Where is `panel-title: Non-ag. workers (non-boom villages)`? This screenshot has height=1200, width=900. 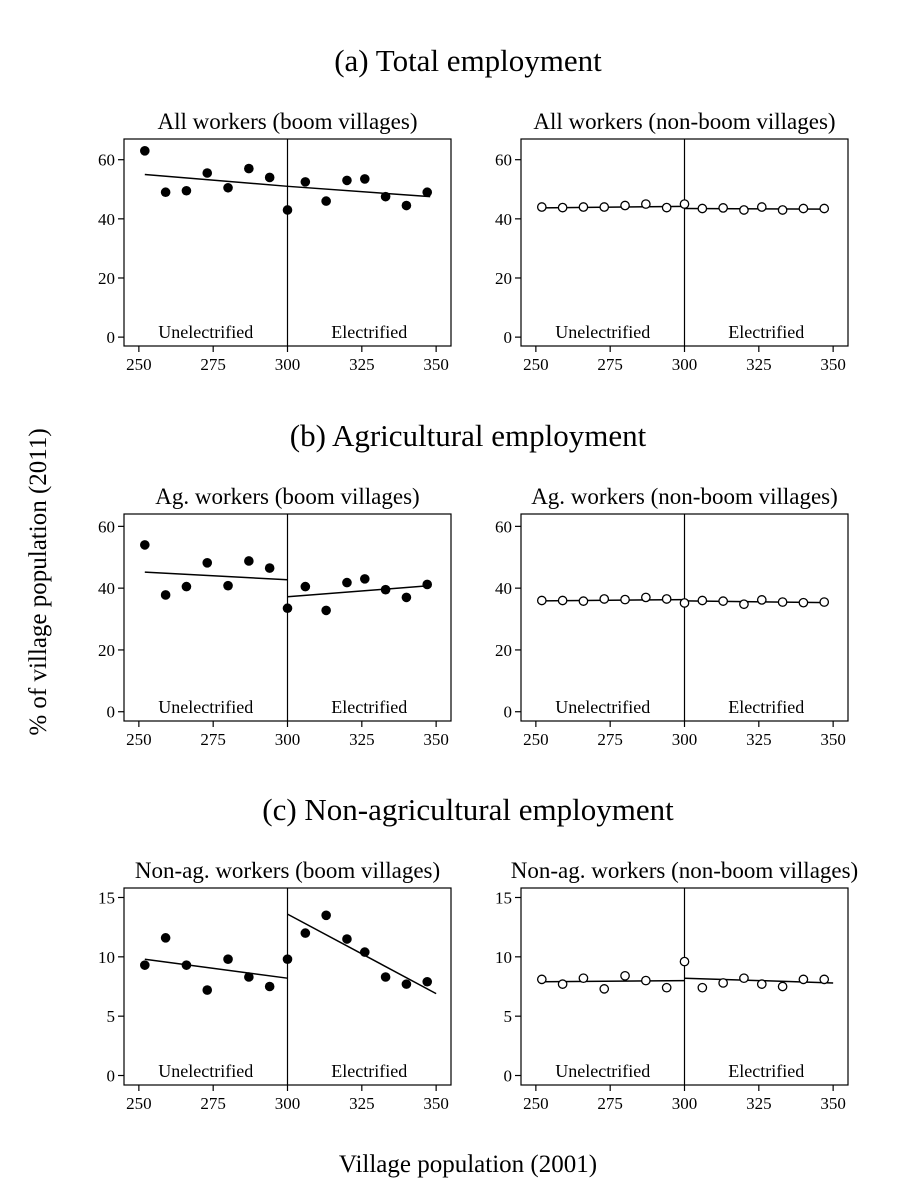
panel-title: Non-ag. workers (non-boom villages) is located at coordinates (684, 870).